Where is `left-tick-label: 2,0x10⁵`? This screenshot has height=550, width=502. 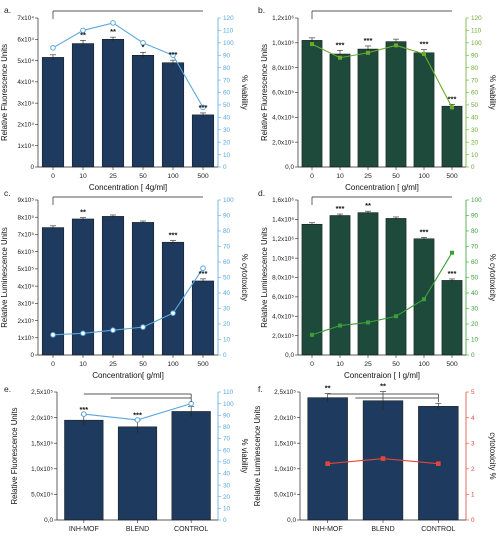
left-tick-label: 2,0x10⁵ is located at coordinates (285, 418).